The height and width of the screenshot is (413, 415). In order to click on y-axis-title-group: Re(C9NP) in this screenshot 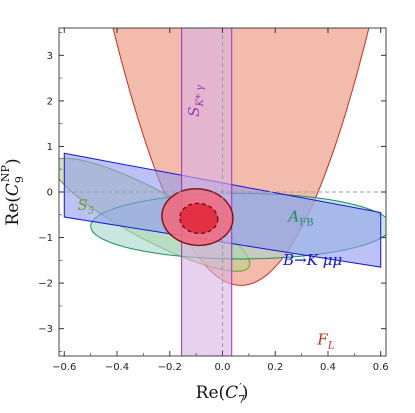, I will do `click(13, 191)`.